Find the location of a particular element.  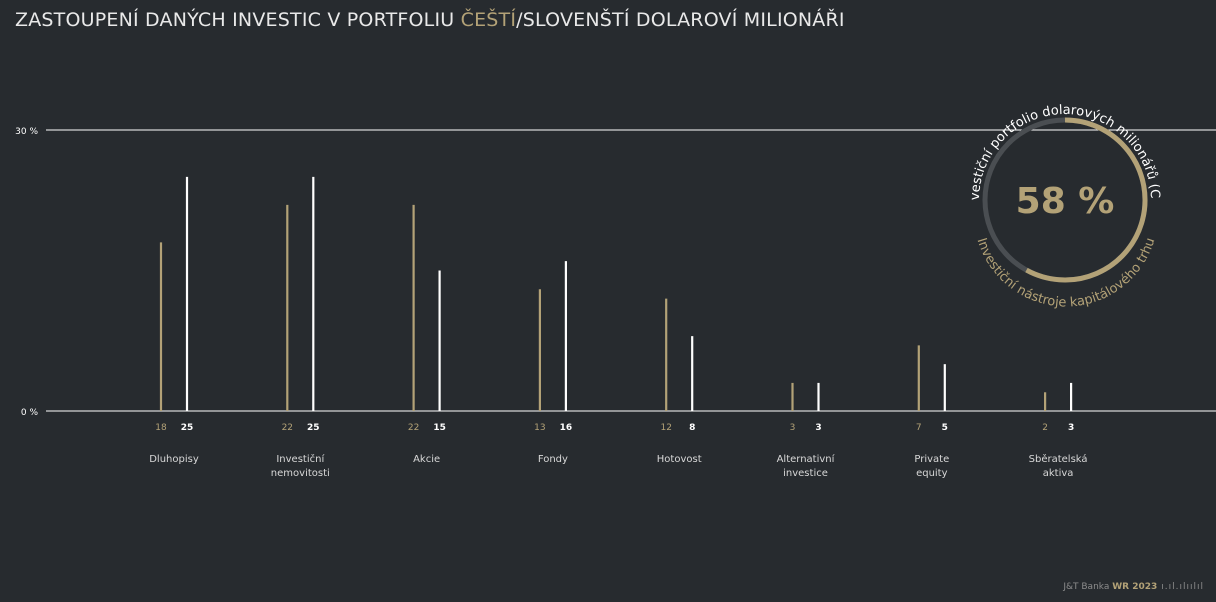

footer: J&T Banka WR 2023 ı.ıl.ılıılıl is located at coordinates (1133, 587).